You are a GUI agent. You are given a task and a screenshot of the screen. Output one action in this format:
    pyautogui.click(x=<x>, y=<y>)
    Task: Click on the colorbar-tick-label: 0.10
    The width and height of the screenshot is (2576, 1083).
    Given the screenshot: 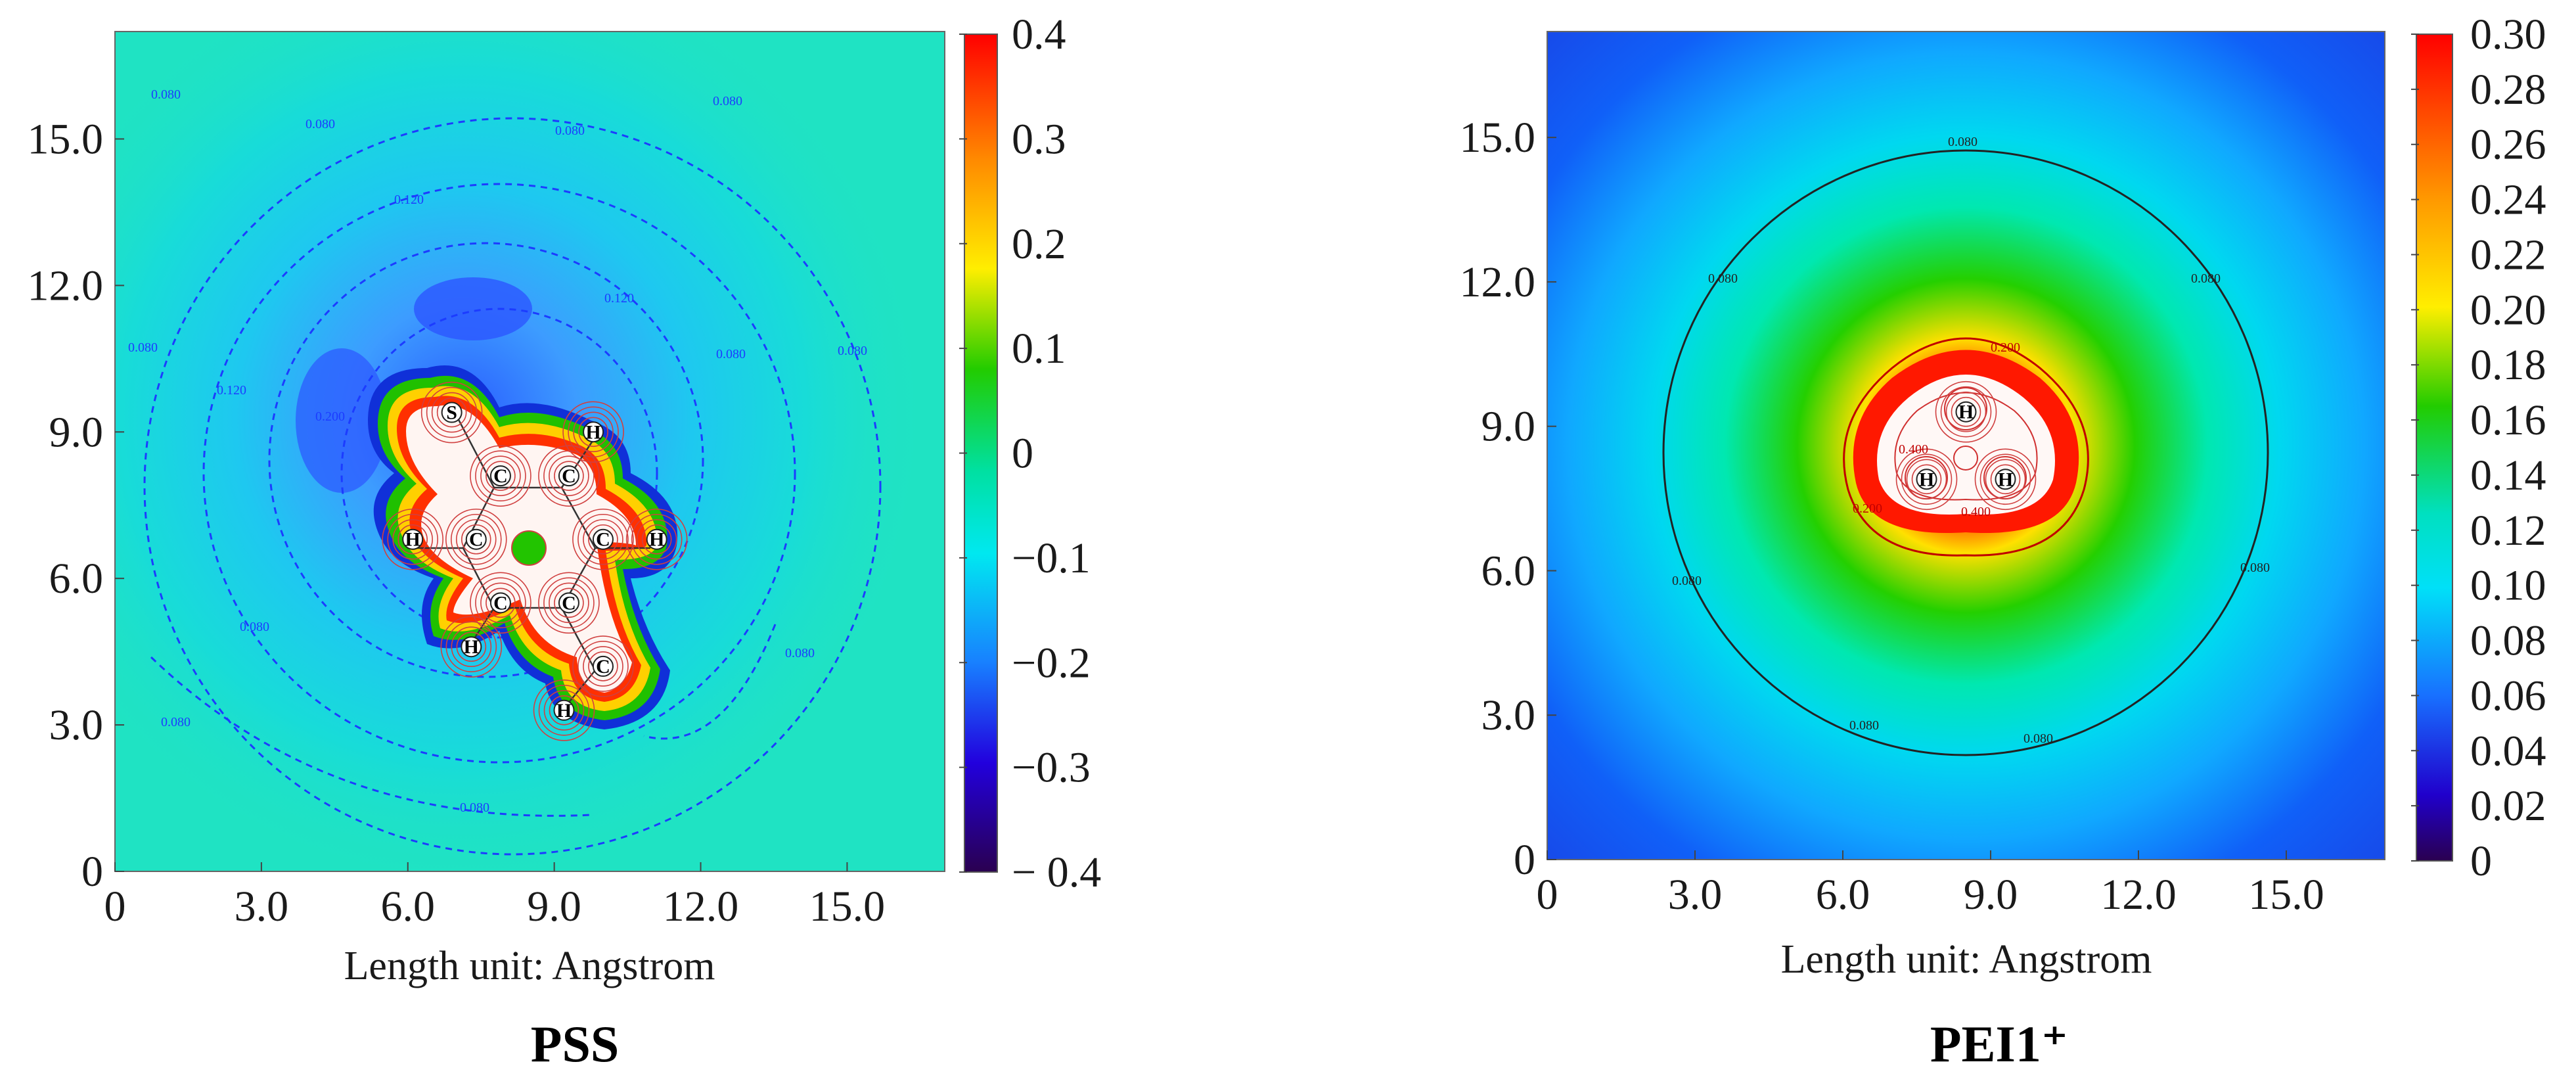 What is the action you would take?
    pyautogui.click(x=2508, y=586)
    